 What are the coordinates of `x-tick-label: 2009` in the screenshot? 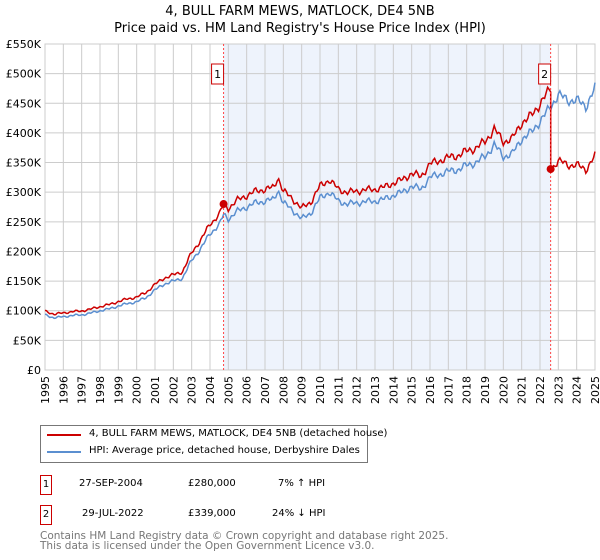 It's located at (302, 390).